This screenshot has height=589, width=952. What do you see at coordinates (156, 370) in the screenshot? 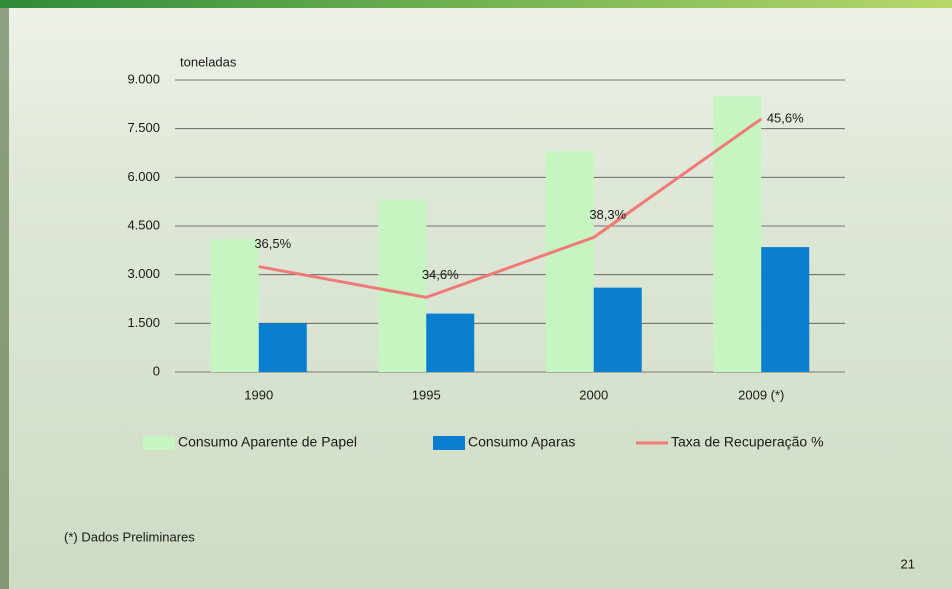
I see `y-tick-label: 0` at bounding box center [156, 370].